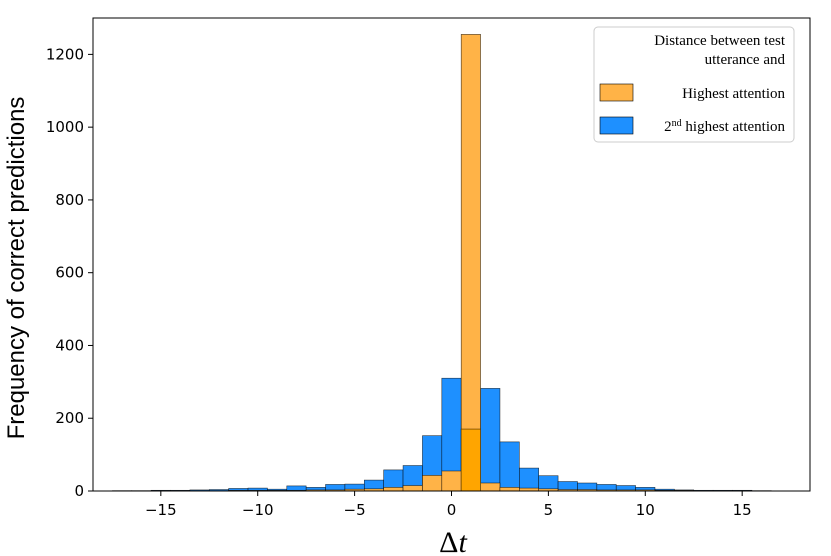  Describe the element at coordinates (258, 510) in the screenshot. I see `x-tick-label: −10` at that location.